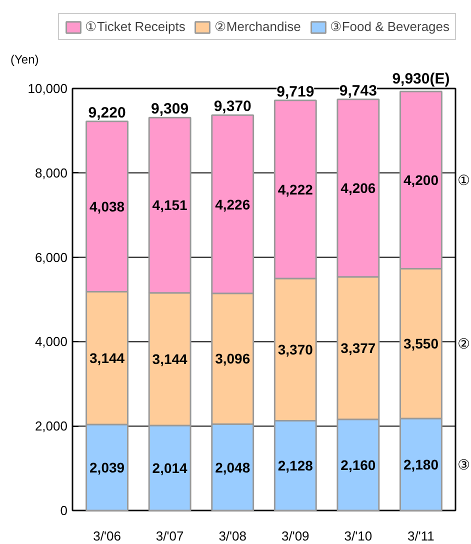  I want to click on data-label: 4,206, so click(358, 188).